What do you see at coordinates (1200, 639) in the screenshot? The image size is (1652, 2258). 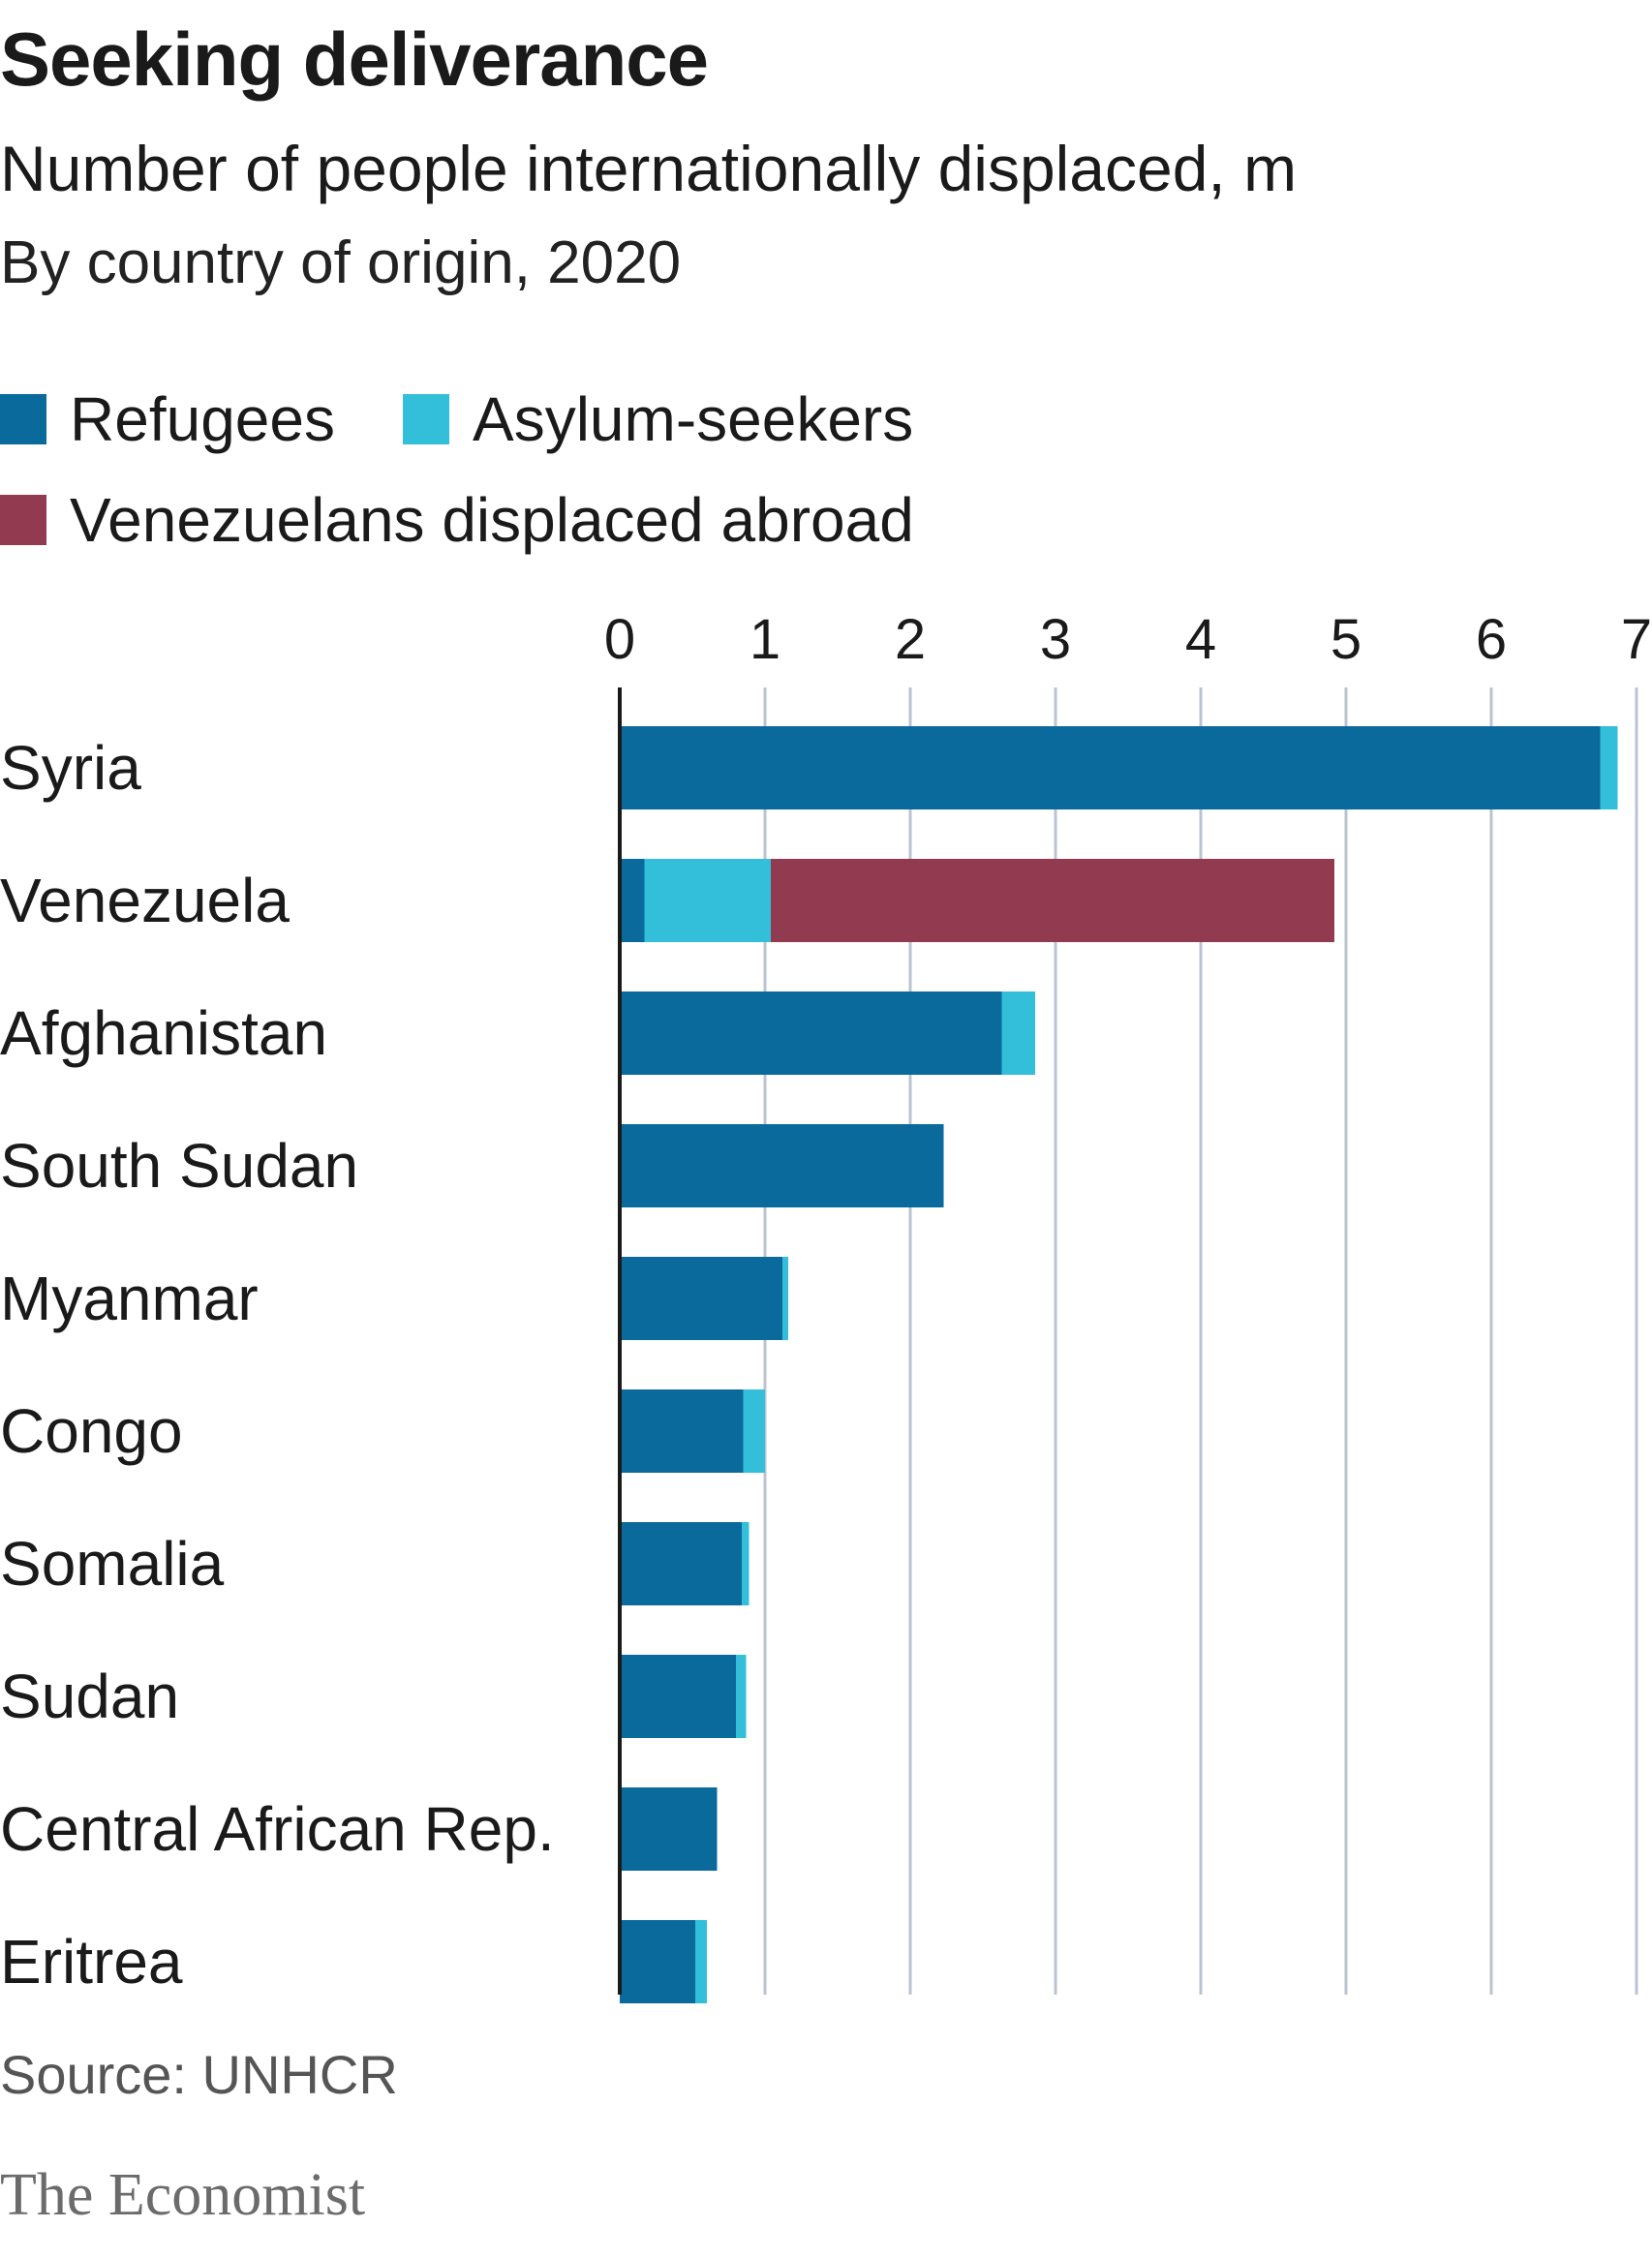 I see `x-tick-label: 4` at bounding box center [1200, 639].